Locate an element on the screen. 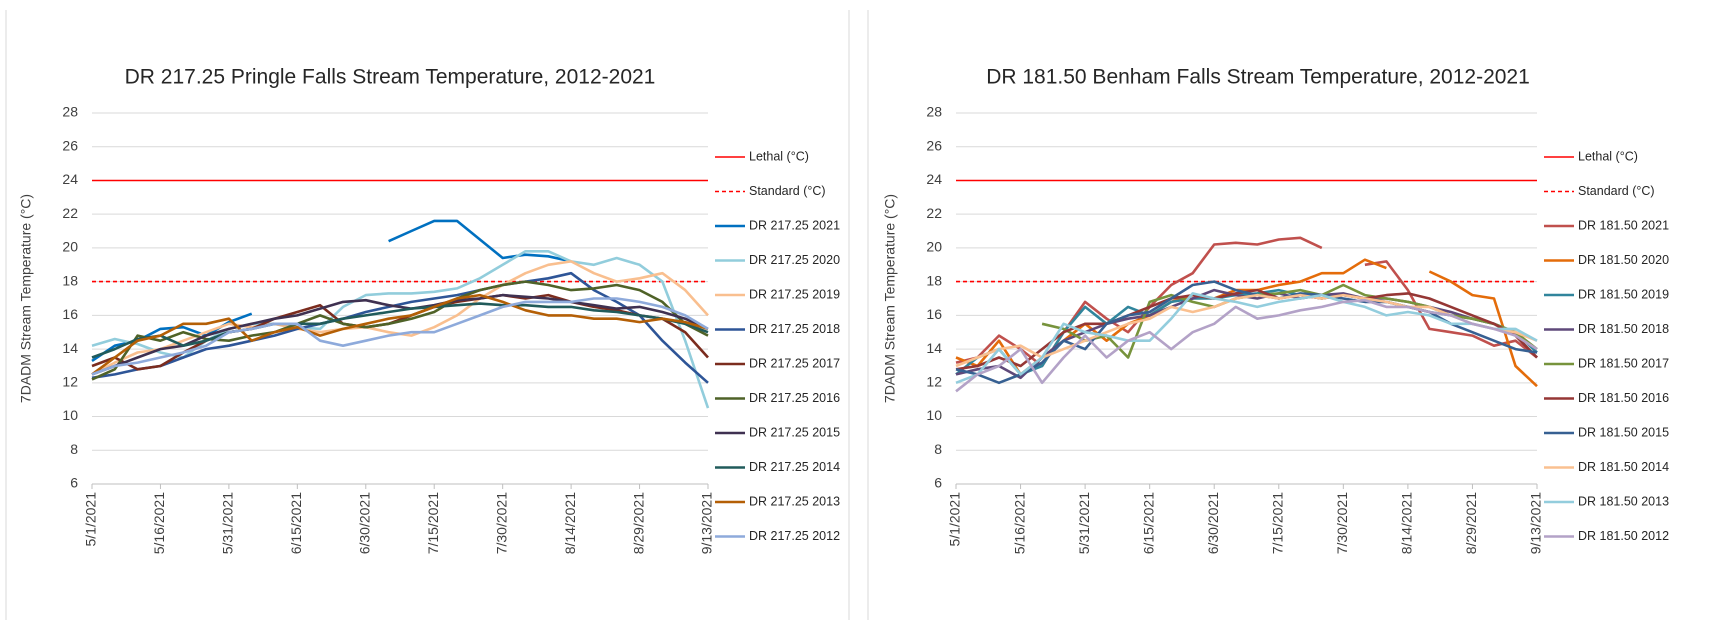  legend-label: DR 181.50 2014 is located at coordinates (1623, 467).